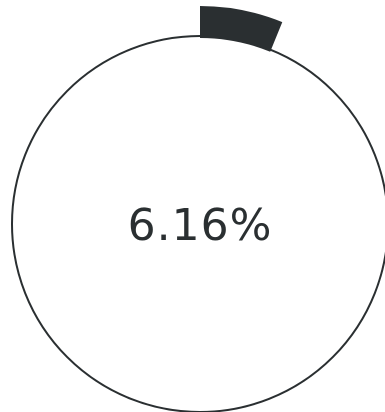 Image resolution: width=385 pixels, height=412 pixels. What do you see at coordinates (241, 29) in the screenshot?
I see `ring-progress-fill` at bounding box center [241, 29].